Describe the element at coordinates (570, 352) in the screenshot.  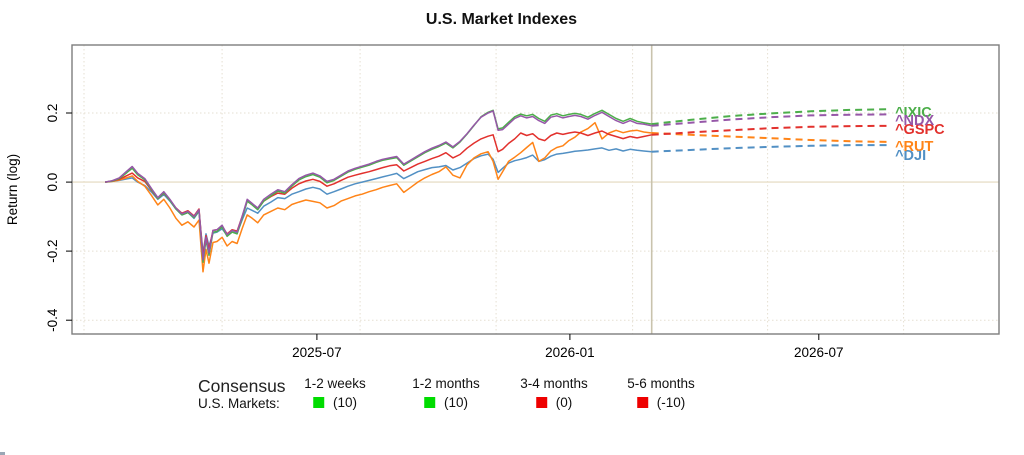
I see `x-tick-label: 2026-01` at that location.